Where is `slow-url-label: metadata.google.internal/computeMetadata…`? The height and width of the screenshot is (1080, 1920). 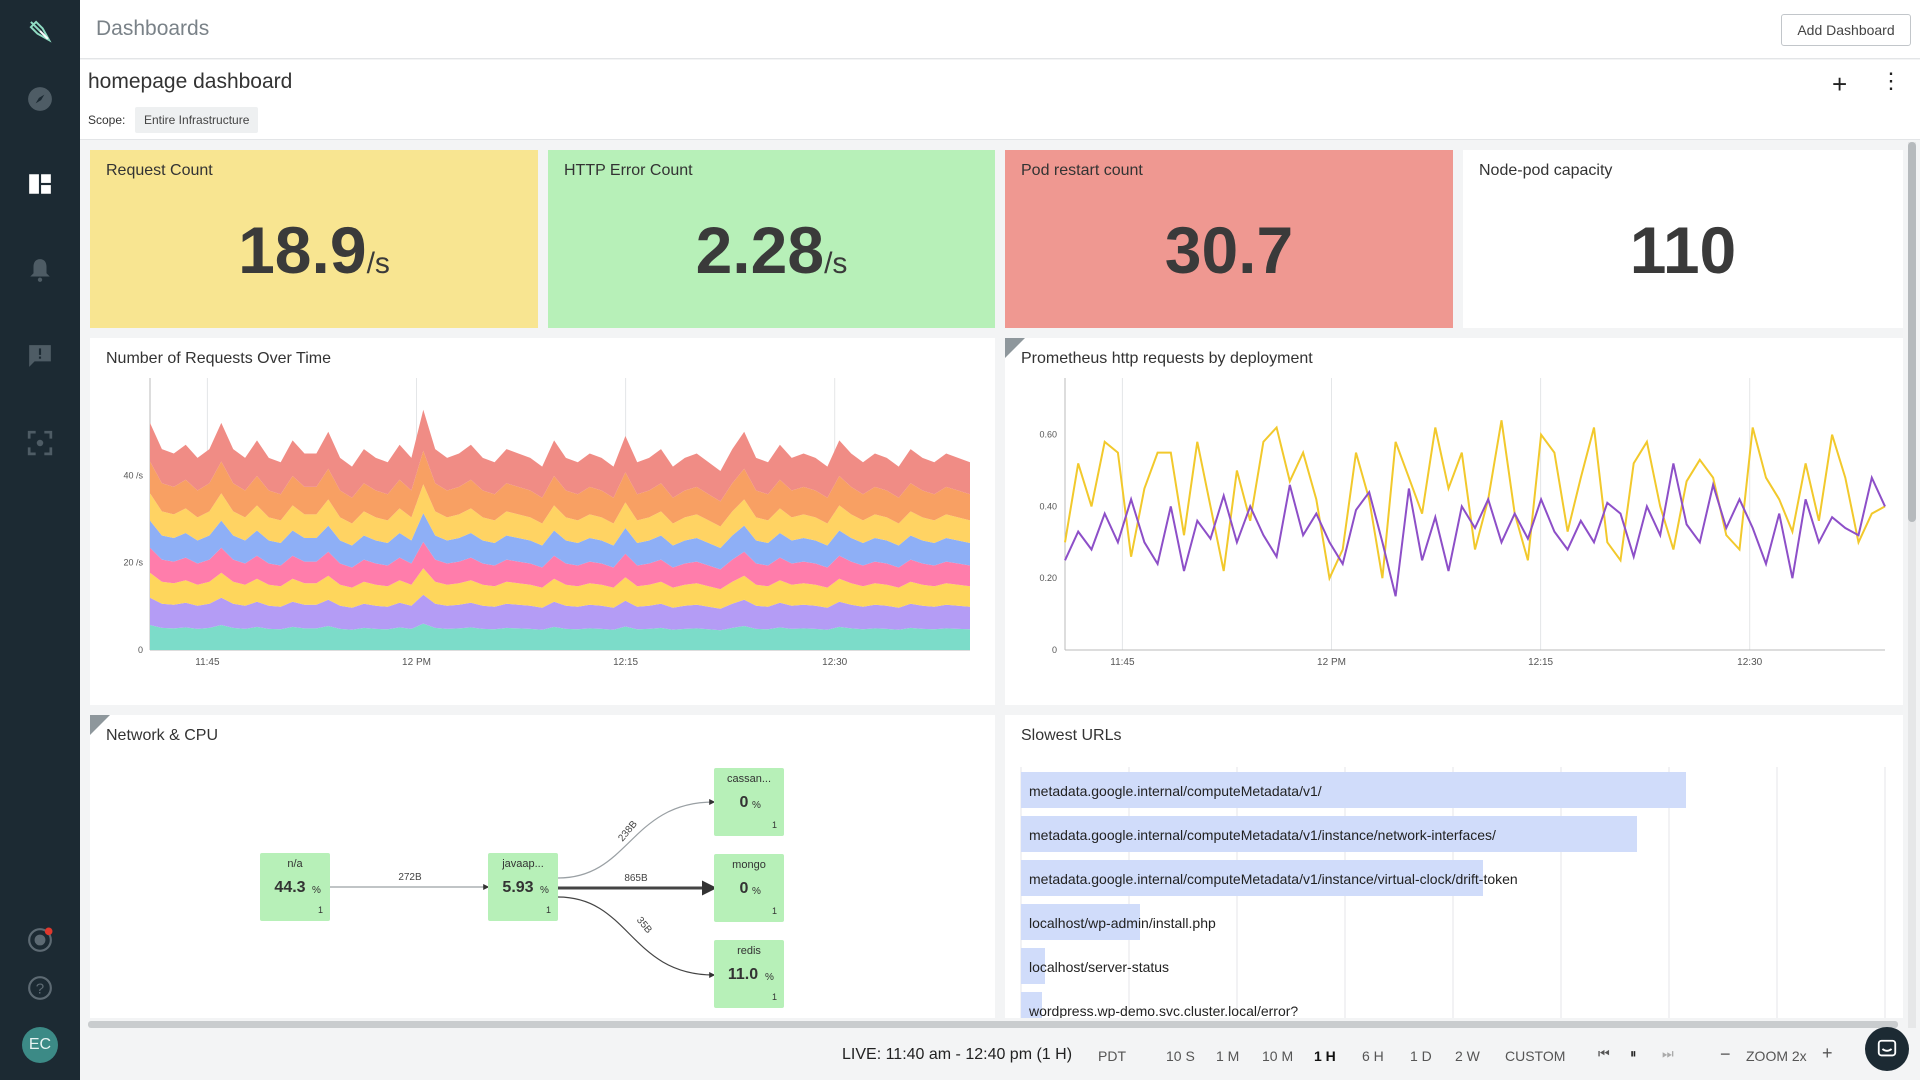 slow-url-label: metadata.google.internal/computeMetadata… is located at coordinates (1273, 879).